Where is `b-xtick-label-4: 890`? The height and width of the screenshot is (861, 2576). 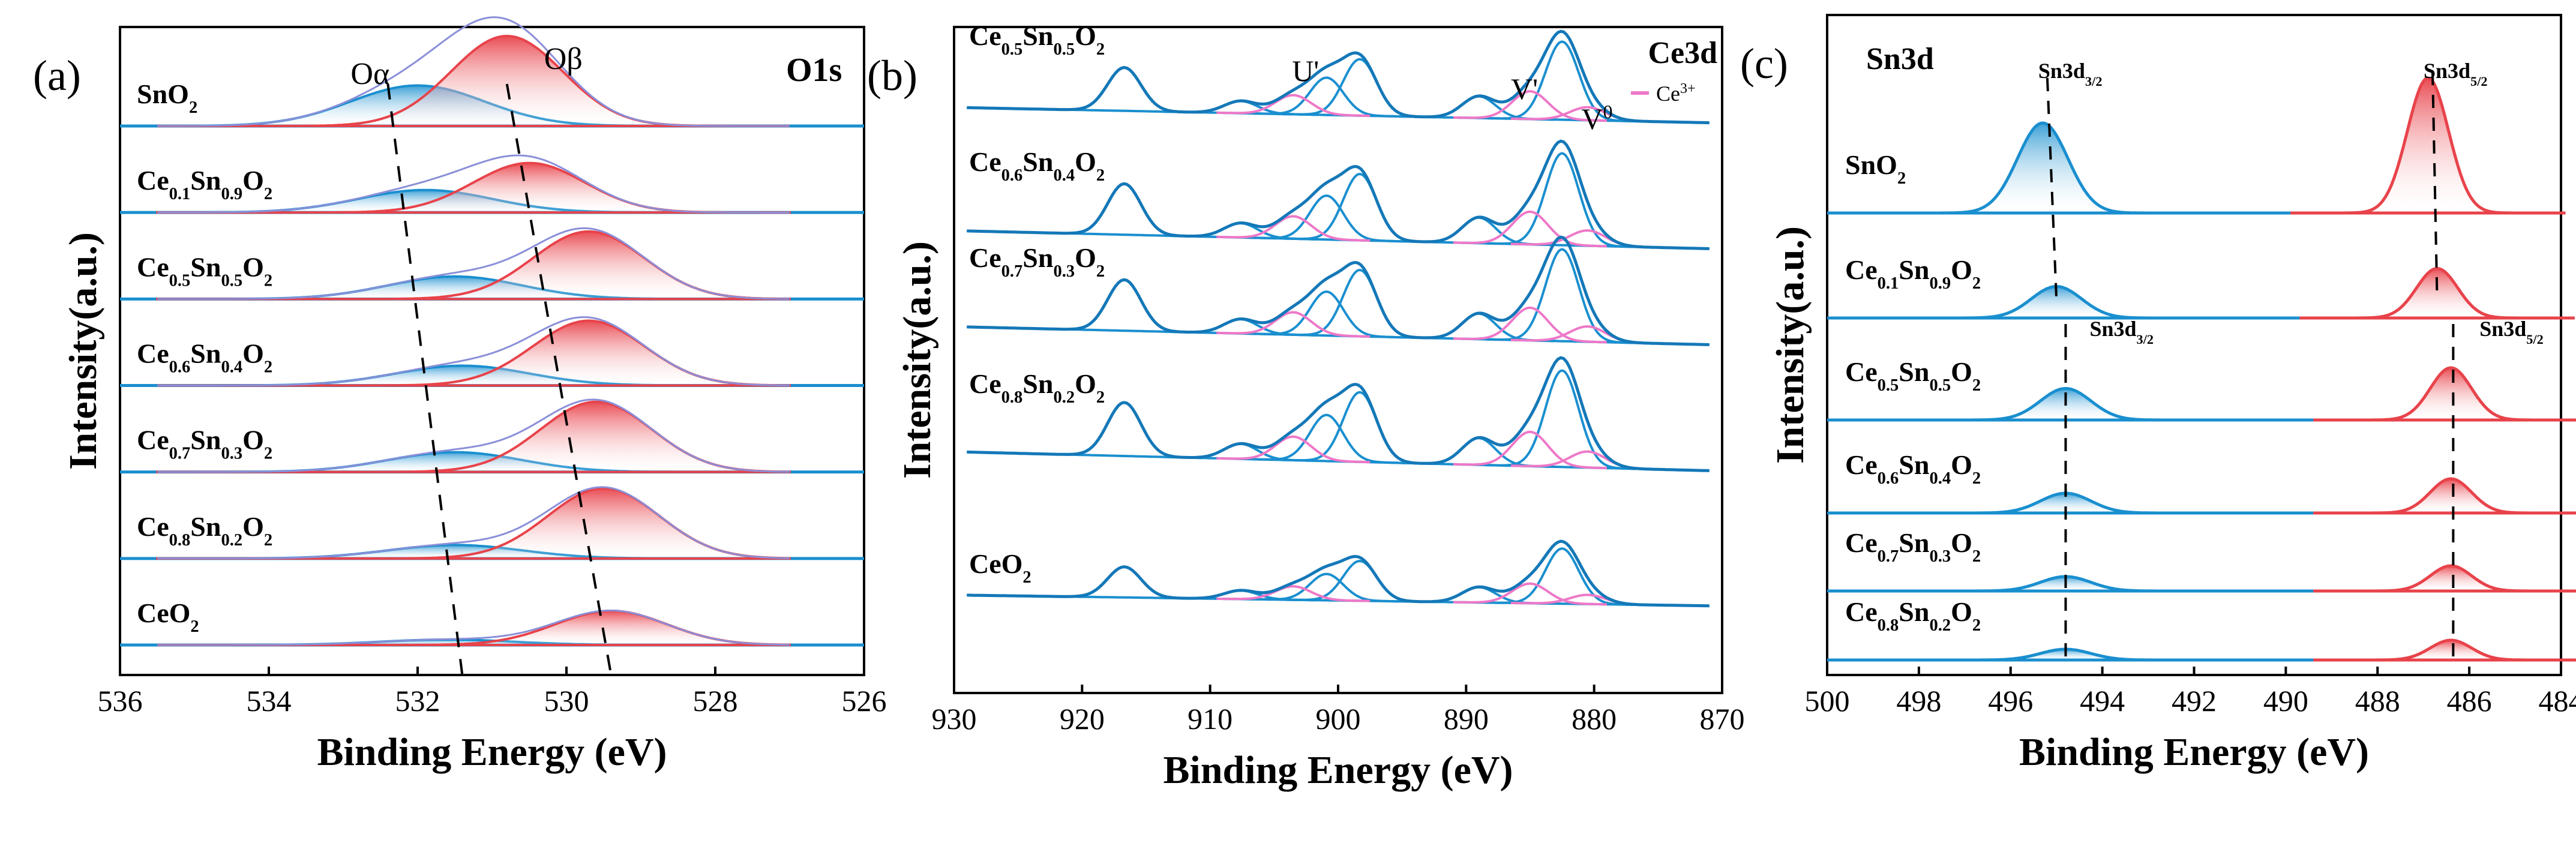
b-xtick-label-4: 890 is located at coordinates (1466, 719).